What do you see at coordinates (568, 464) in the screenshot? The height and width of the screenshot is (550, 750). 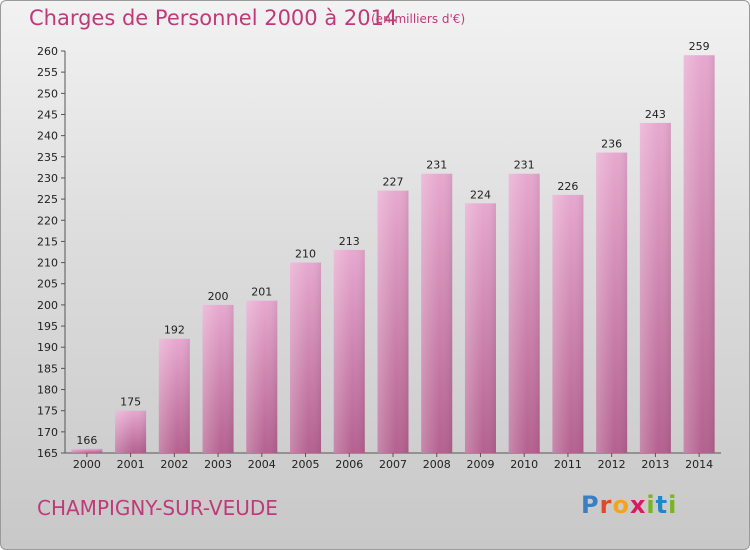 I see `x-tick-label: 2011` at bounding box center [568, 464].